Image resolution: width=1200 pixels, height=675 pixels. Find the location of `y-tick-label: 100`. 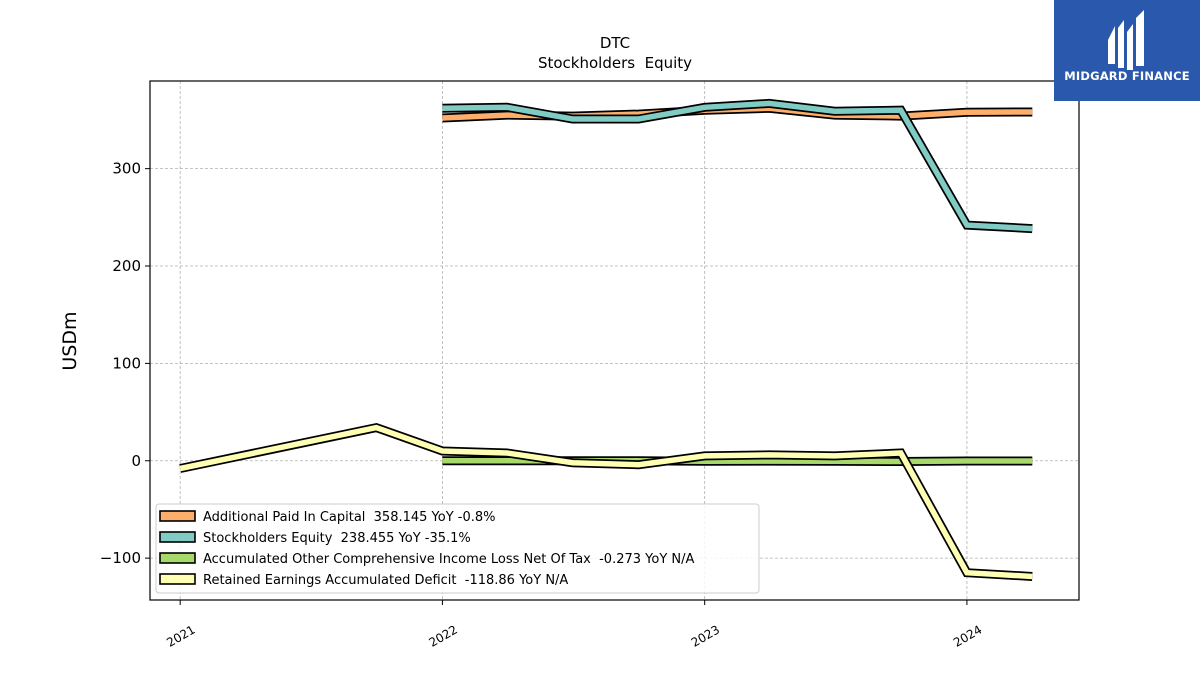

y-tick-label: 100 is located at coordinates (126, 363).